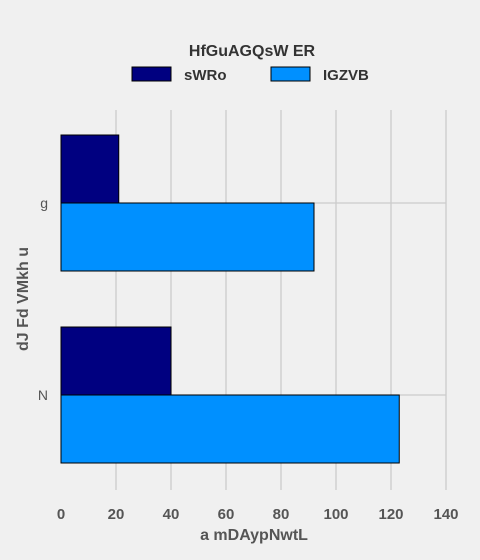  I want to click on x-tick-label: 120, so click(390, 514).